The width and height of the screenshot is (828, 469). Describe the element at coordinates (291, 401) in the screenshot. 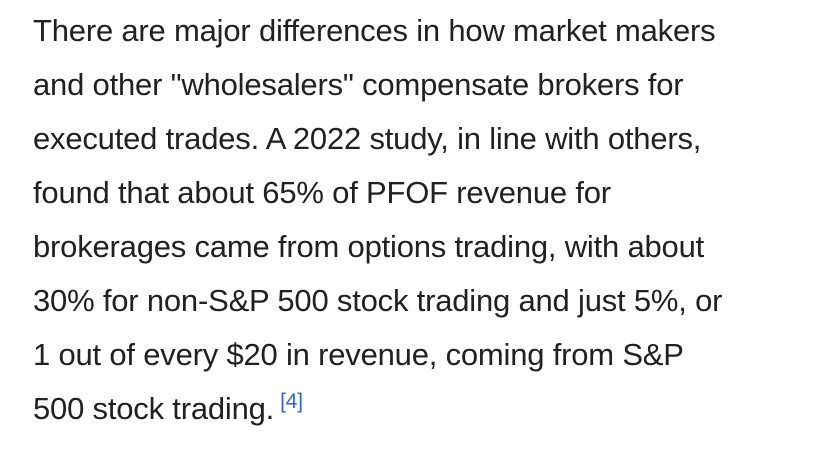

I see `citation-link: [4]` at that location.